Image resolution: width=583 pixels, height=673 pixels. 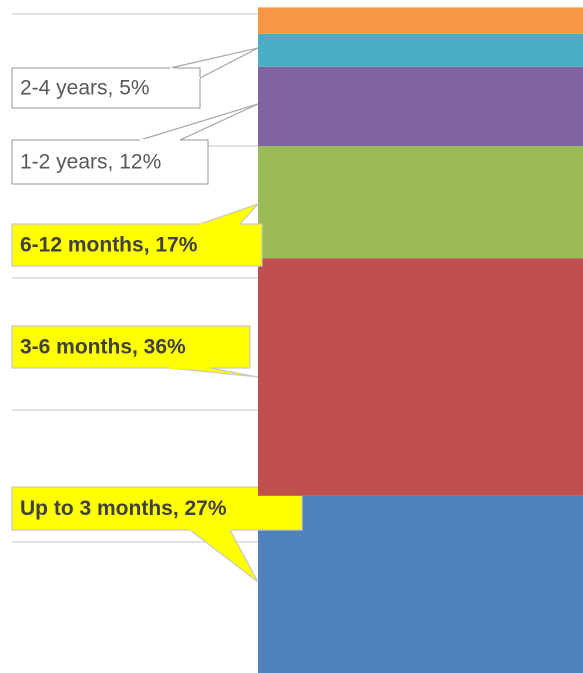 What do you see at coordinates (123, 508) in the screenshot?
I see `data-label: Up to 3 months, 27%` at bounding box center [123, 508].